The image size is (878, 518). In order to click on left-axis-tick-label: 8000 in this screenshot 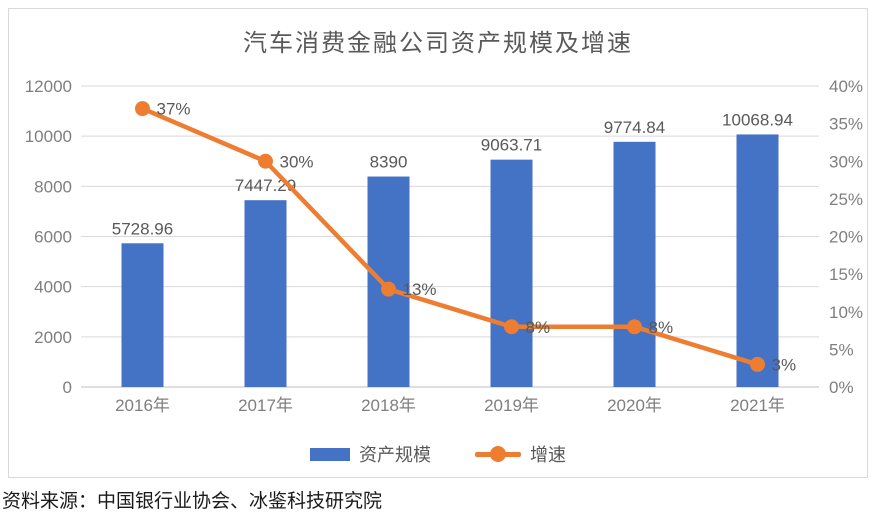, I will do `click(53, 186)`.